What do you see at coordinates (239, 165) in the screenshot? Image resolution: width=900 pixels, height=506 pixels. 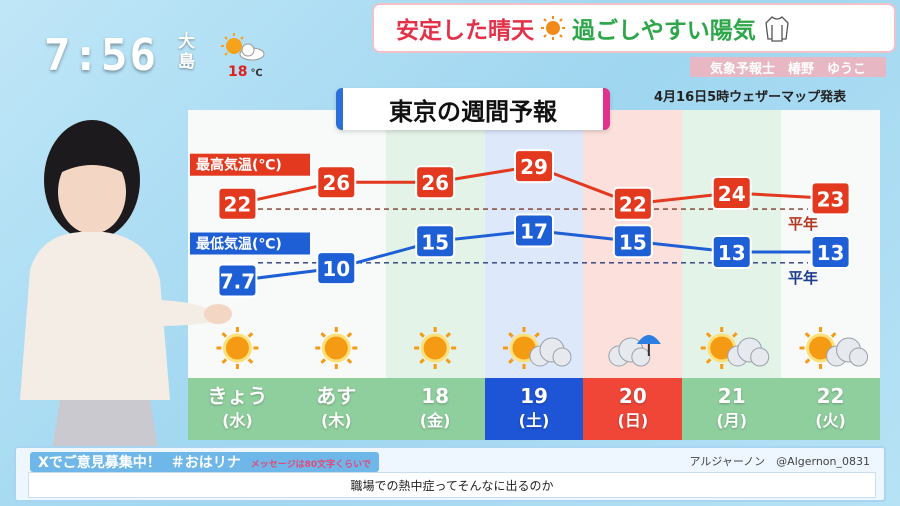 I see `series-legend-label: 最高気温(℃)` at bounding box center [239, 165].